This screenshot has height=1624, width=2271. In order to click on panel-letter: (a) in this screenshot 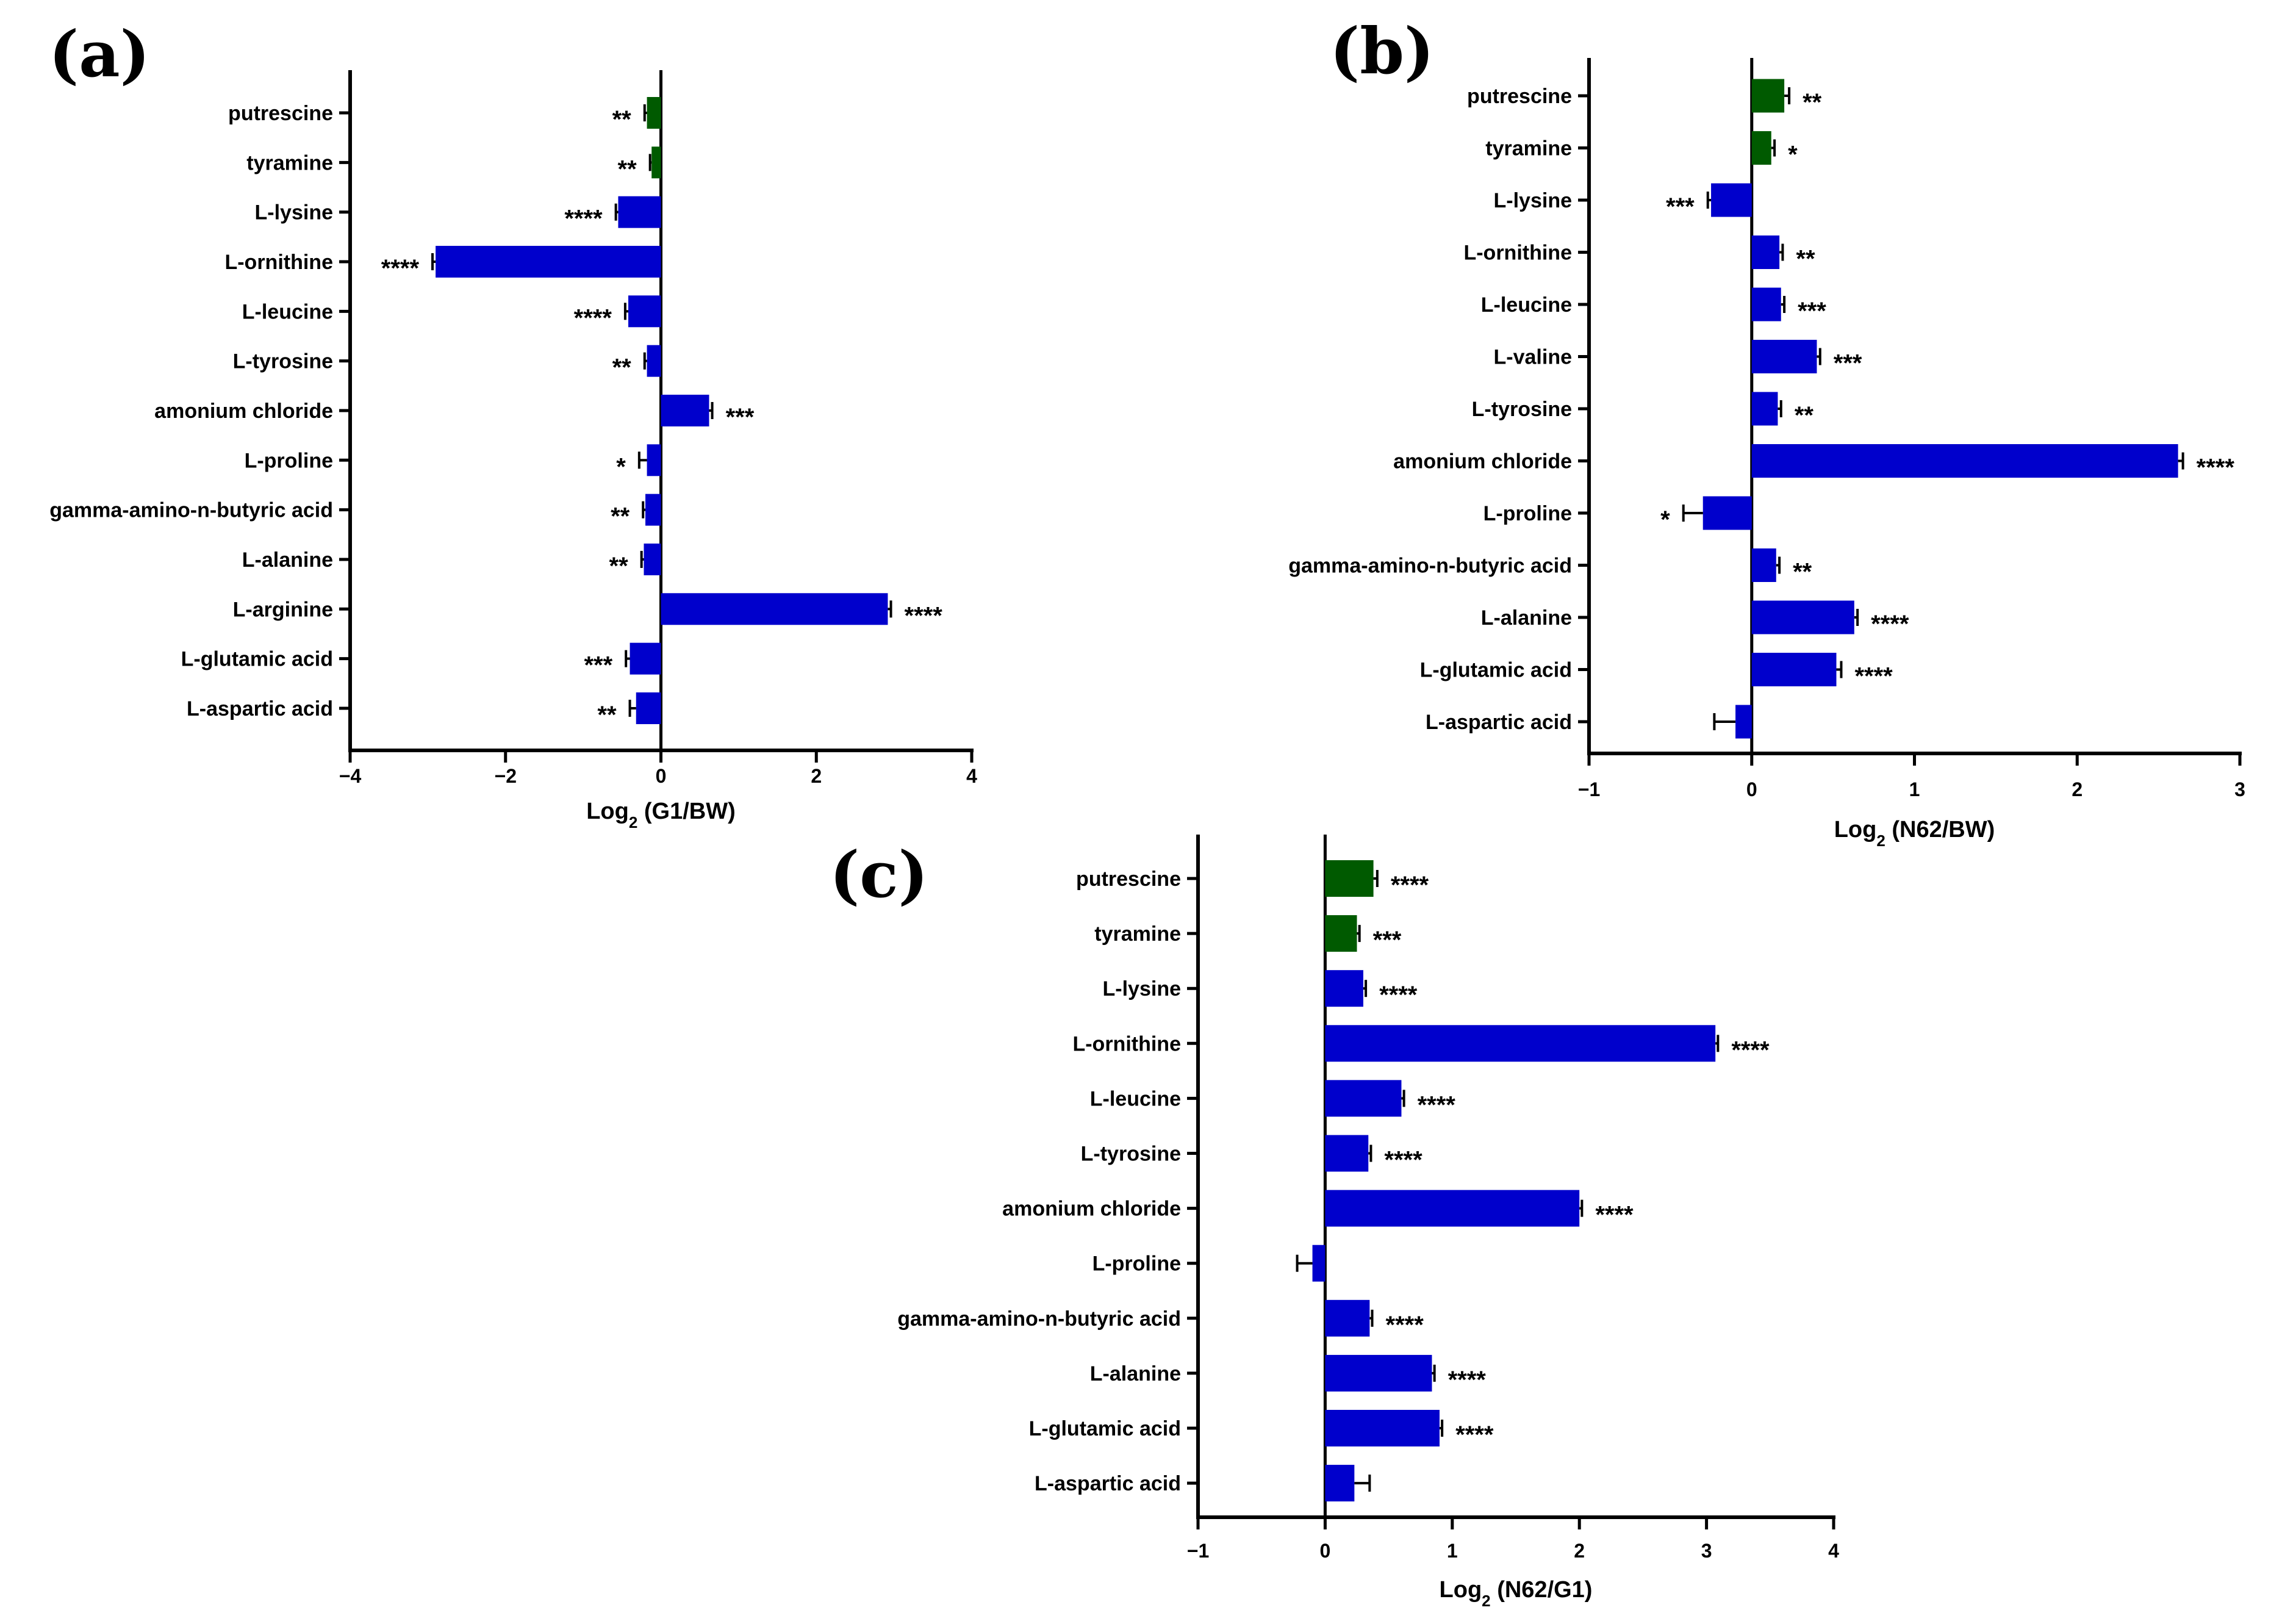, I will do `click(99, 54)`.